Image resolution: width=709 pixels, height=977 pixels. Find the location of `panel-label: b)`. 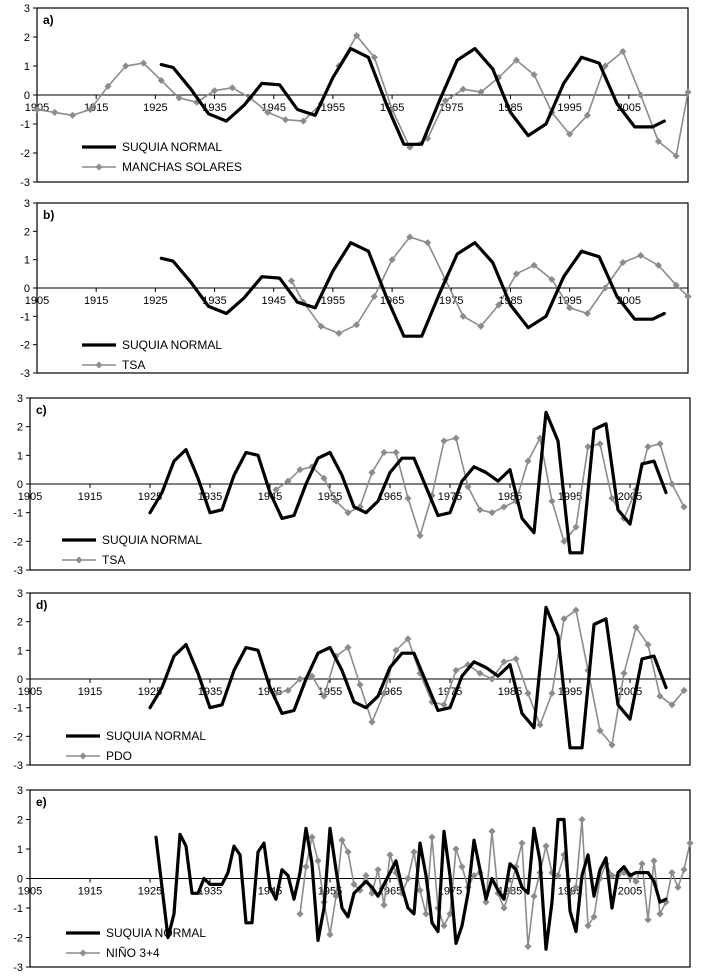

panel-label: b) is located at coordinates (48, 215).